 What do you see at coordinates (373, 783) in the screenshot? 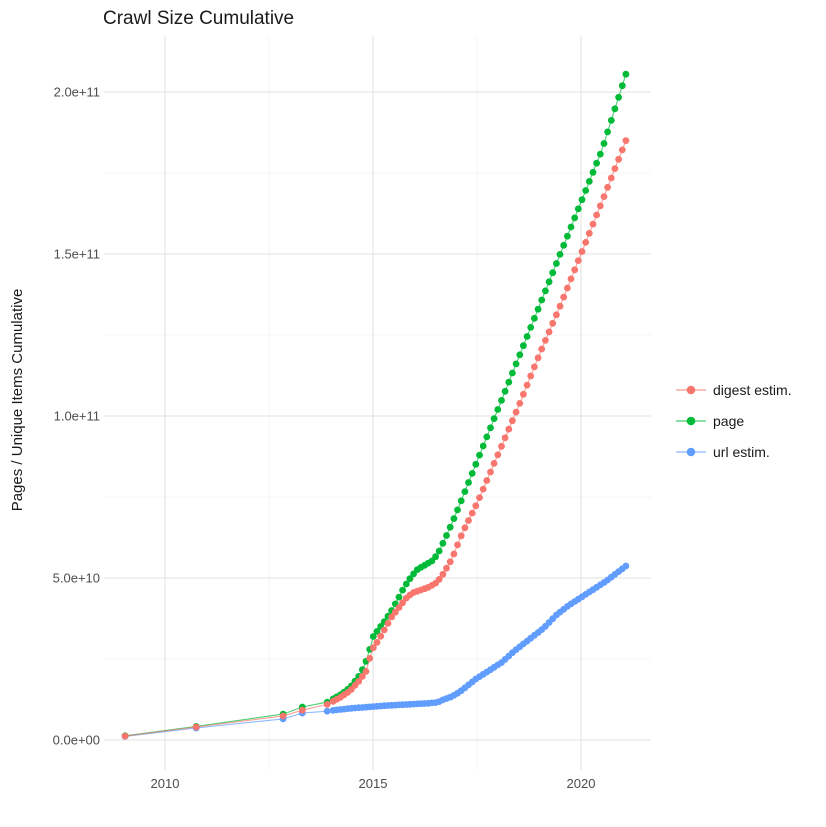
I see `x-tick-label: 2015` at bounding box center [373, 783].